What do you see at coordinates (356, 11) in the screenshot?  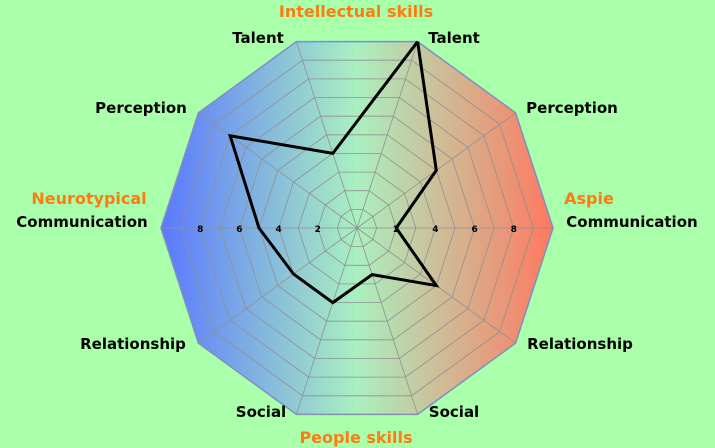 I see `header-intellectual-skills: Intellectual skills` at bounding box center [356, 11].